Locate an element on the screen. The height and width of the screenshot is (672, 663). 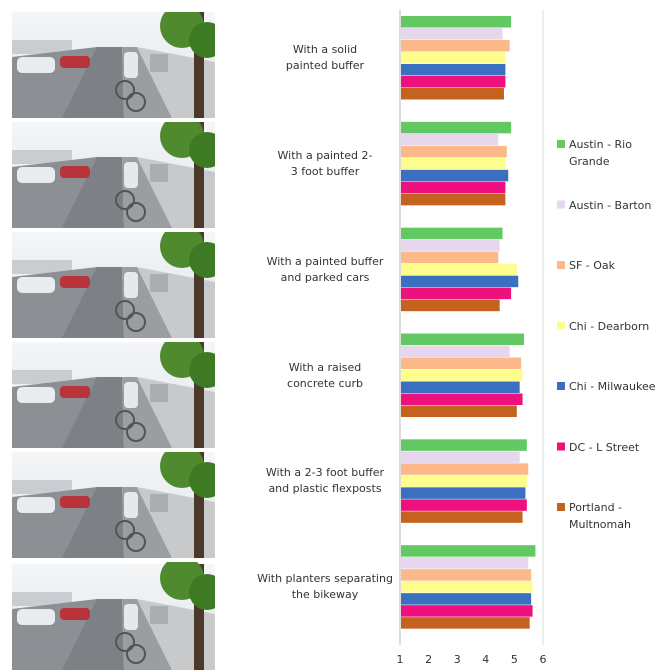
category-label: With a painted buffer and parked cars is located at coordinates (325, 269).